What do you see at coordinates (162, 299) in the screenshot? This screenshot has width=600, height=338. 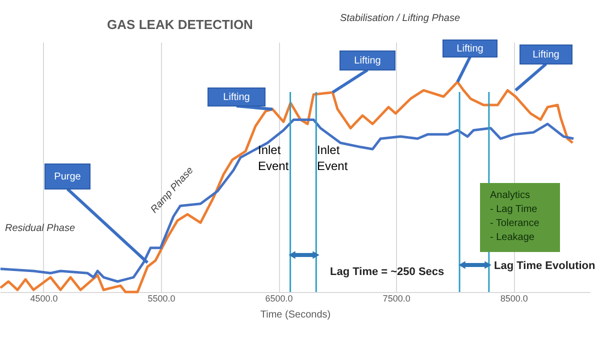 I see `x-tick-label: 5500.0` at bounding box center [162, 299].